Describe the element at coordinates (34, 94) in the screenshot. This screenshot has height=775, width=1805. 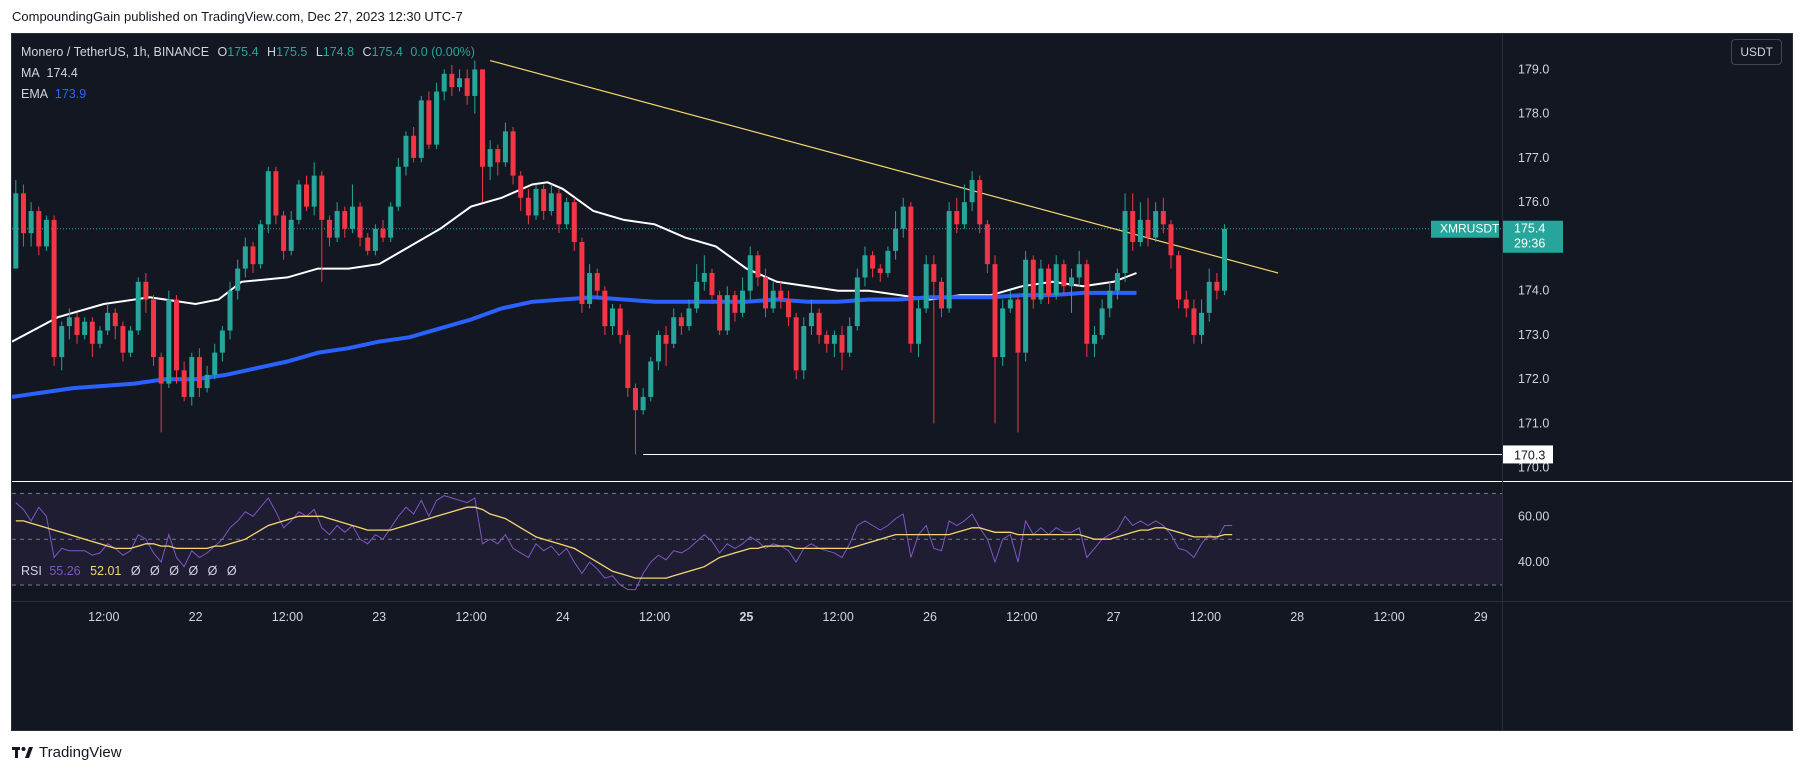
I see `ema-label: EMA` at that location.